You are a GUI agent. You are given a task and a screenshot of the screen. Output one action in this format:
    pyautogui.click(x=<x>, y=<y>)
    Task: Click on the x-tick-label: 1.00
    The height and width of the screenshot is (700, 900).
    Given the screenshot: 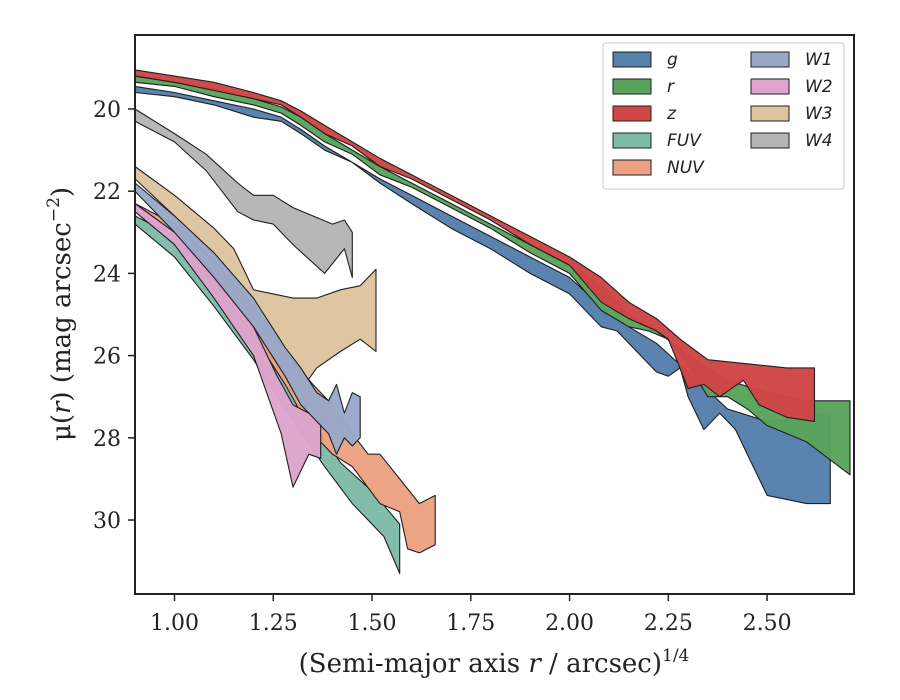 What is the action you would take?
    pyautogui.click(x=174, y=623)
    